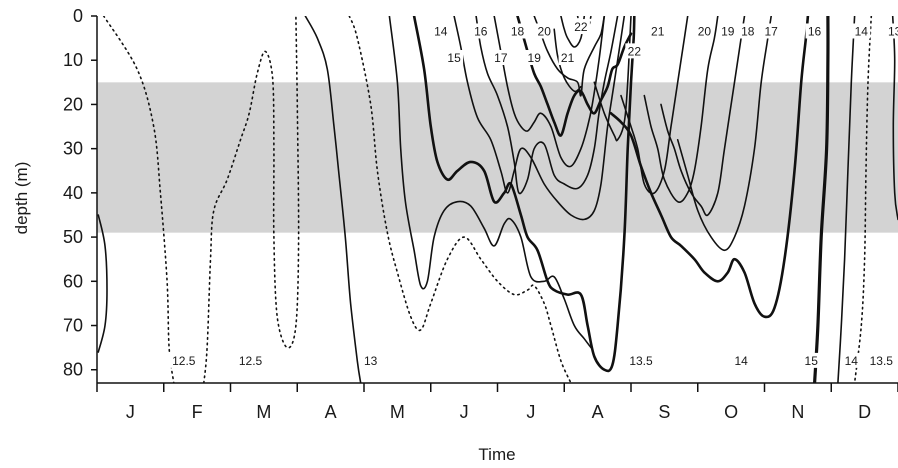 The image size is (898, 468). What do you see at coordinates (731, 412) in the screenshot?
I see `x-tick-label: O` at bounding box center [731, 412].